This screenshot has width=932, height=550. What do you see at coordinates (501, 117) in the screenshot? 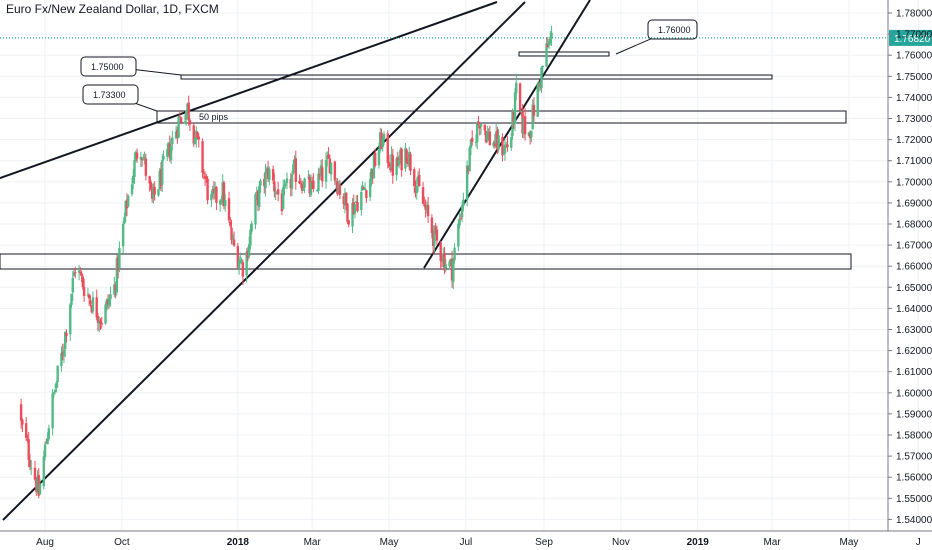
I see `resistance-zone-box` at bounding box center [501, 117].